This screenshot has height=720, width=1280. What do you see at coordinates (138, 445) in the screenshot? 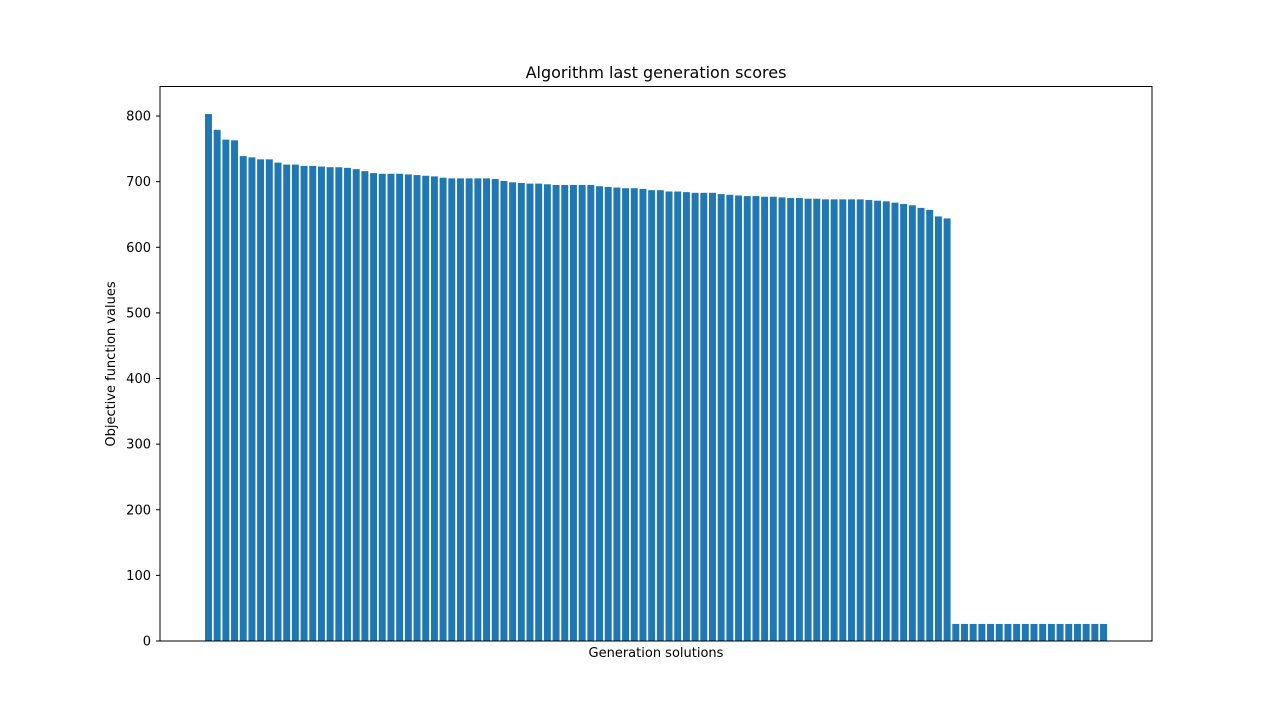
I see `y-tick-label: 300` at bounding box center [138, 445].